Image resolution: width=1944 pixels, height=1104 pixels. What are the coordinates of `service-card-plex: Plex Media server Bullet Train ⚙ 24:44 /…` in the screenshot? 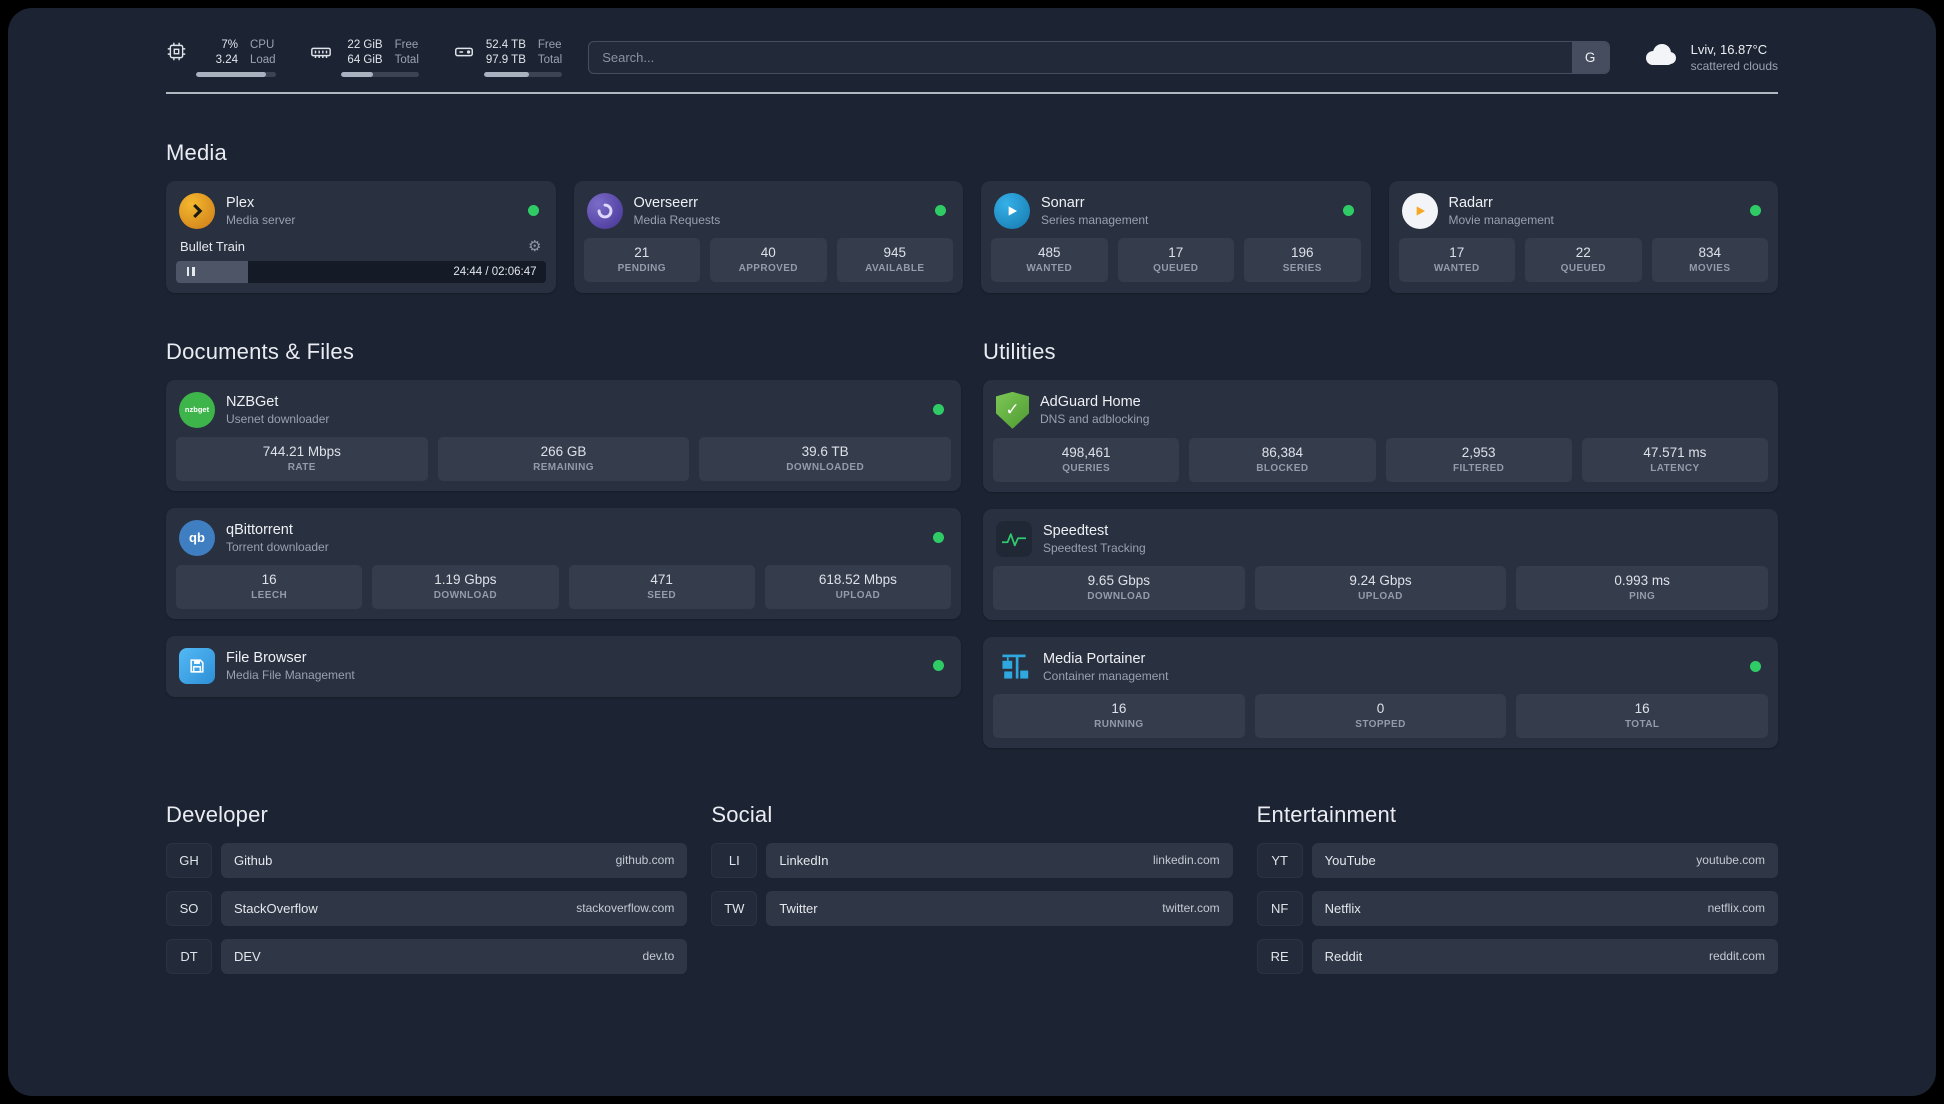 It's located at (361, 236).